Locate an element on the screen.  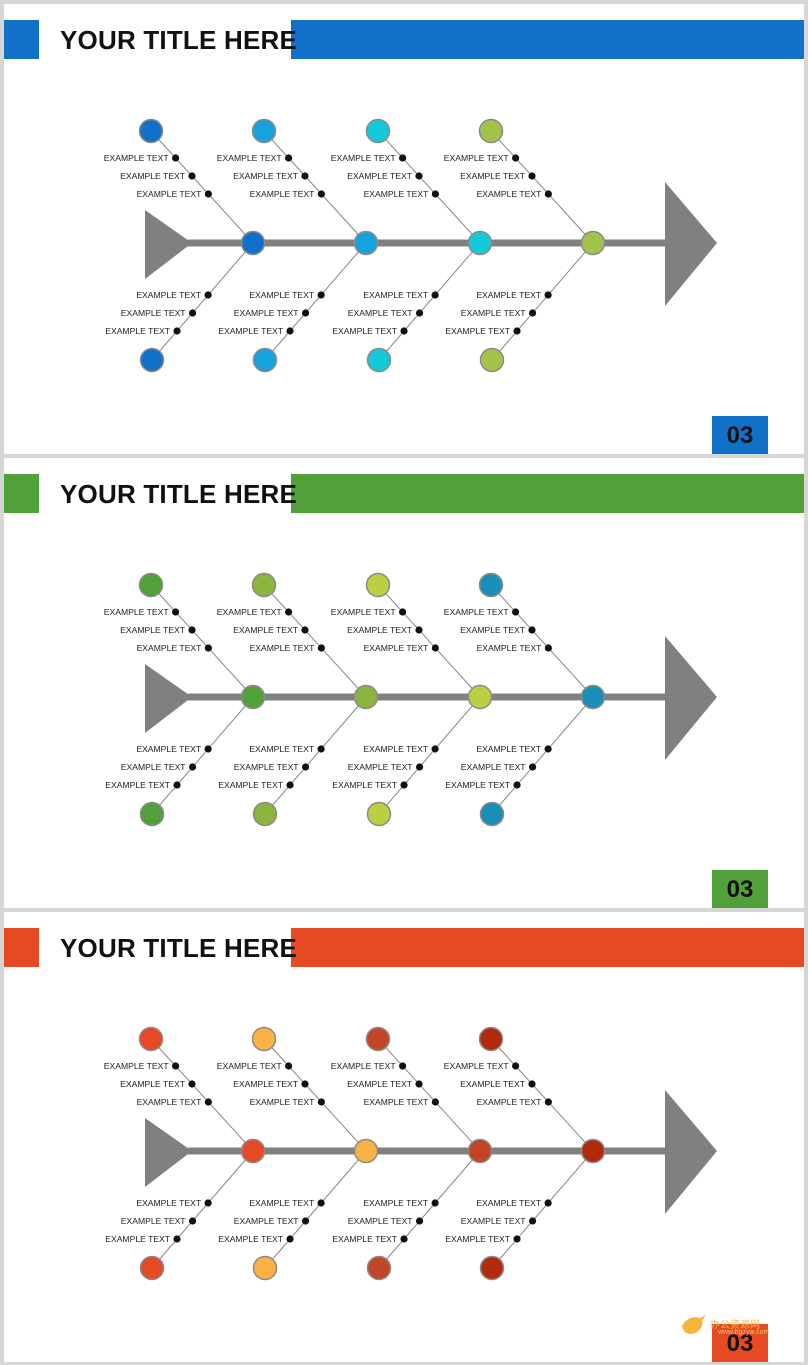
fish-head-arrow is located at coordinates (691, 244).